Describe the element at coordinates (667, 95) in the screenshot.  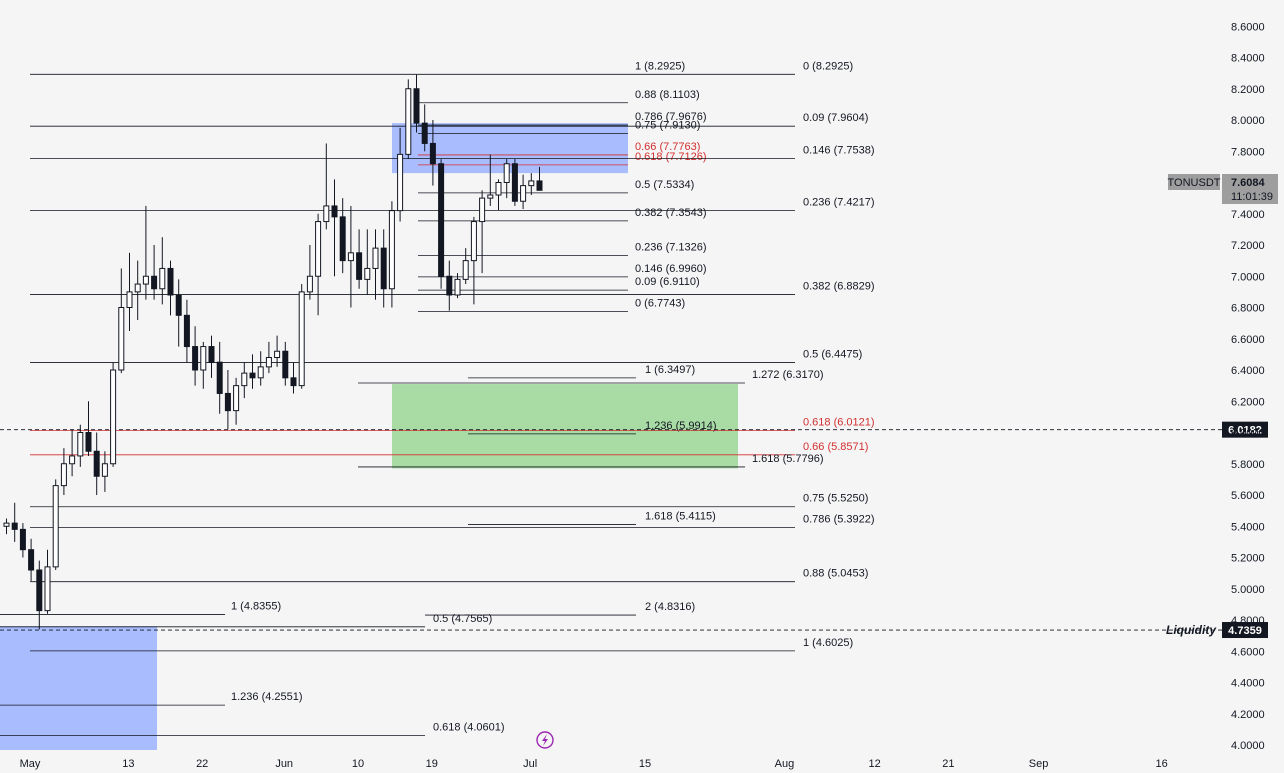
I see `fib-label: 0.88 (8.1103)` at that location.